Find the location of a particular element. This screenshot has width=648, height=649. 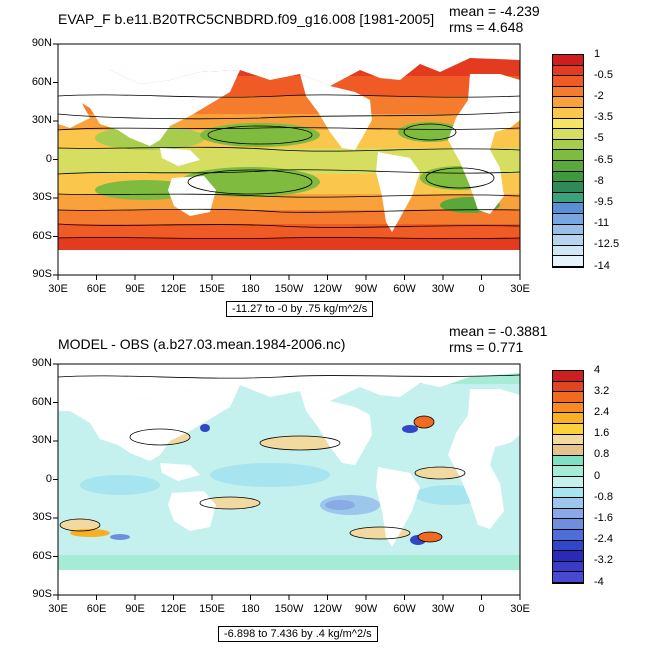

mean-value: mean = -0.3881 is located at coordinates (498, 331).